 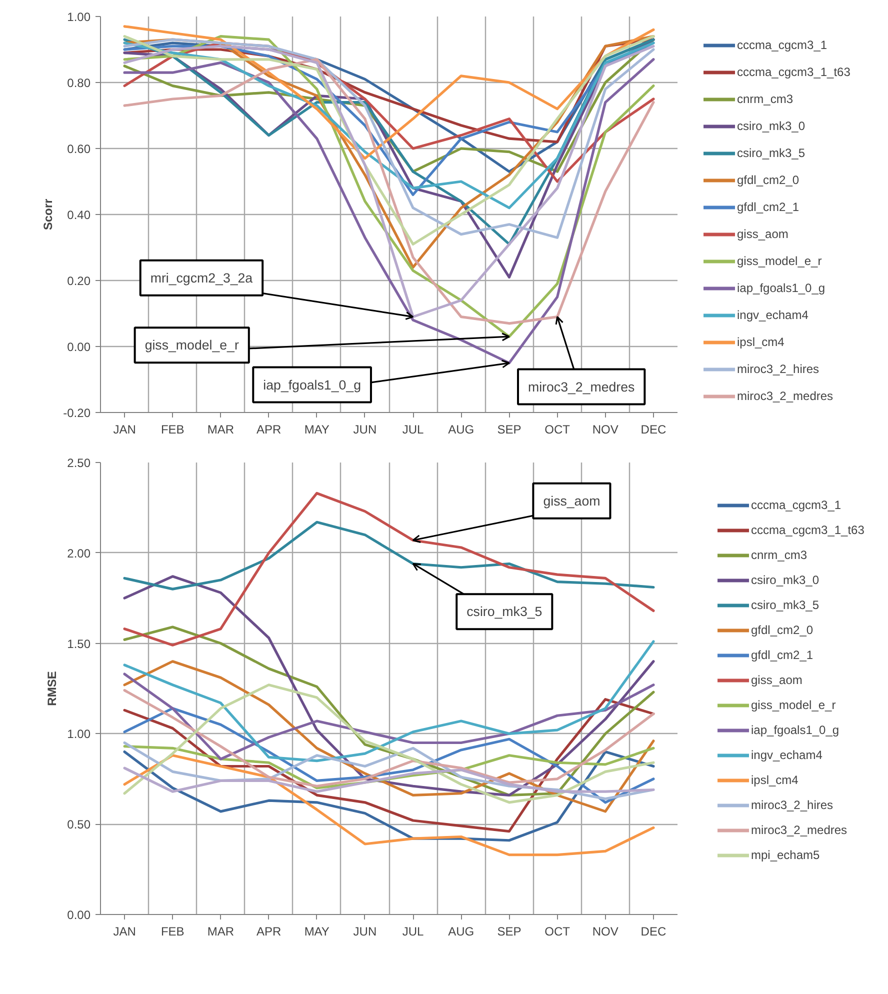 What do you see at coordinates (785, 855) in the screenshot?
I see `legend-label: mpi_echam5` at bounding box center [785, 855].